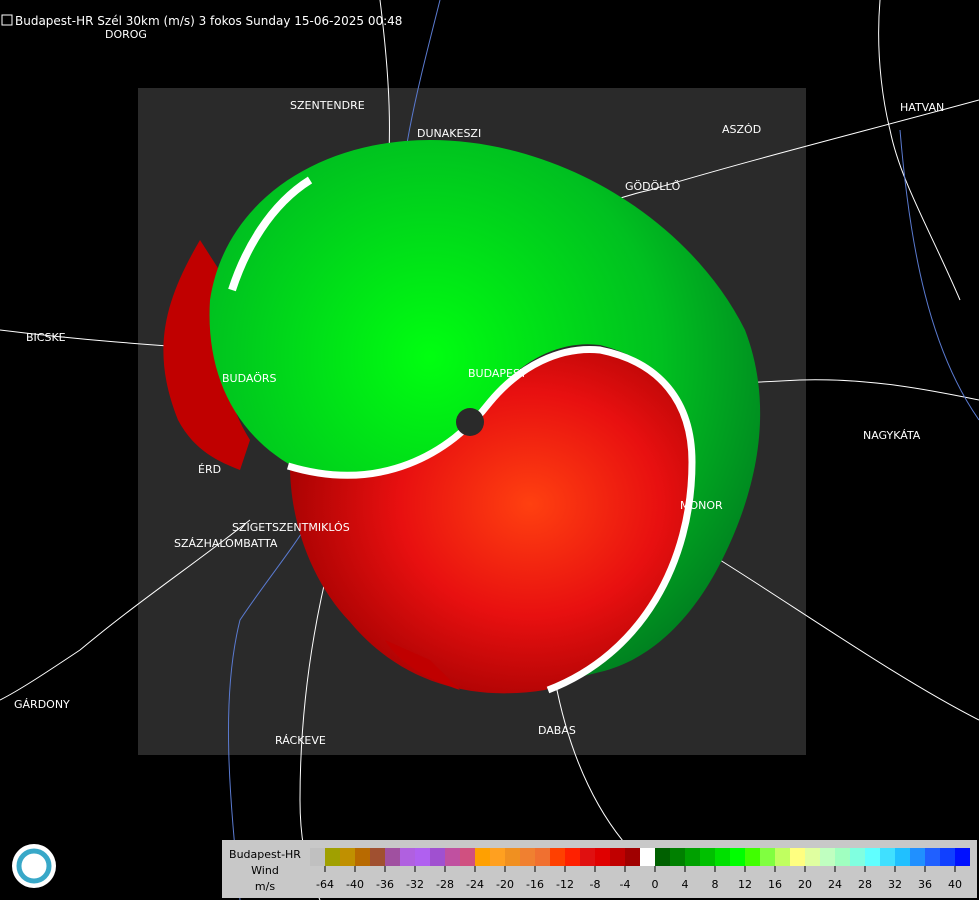  What do you see at coordinates (291, 527) in the screenshot?
I see `place-label: SZIGETSZENTMIKLÓS` at bounding box center [291, 527].